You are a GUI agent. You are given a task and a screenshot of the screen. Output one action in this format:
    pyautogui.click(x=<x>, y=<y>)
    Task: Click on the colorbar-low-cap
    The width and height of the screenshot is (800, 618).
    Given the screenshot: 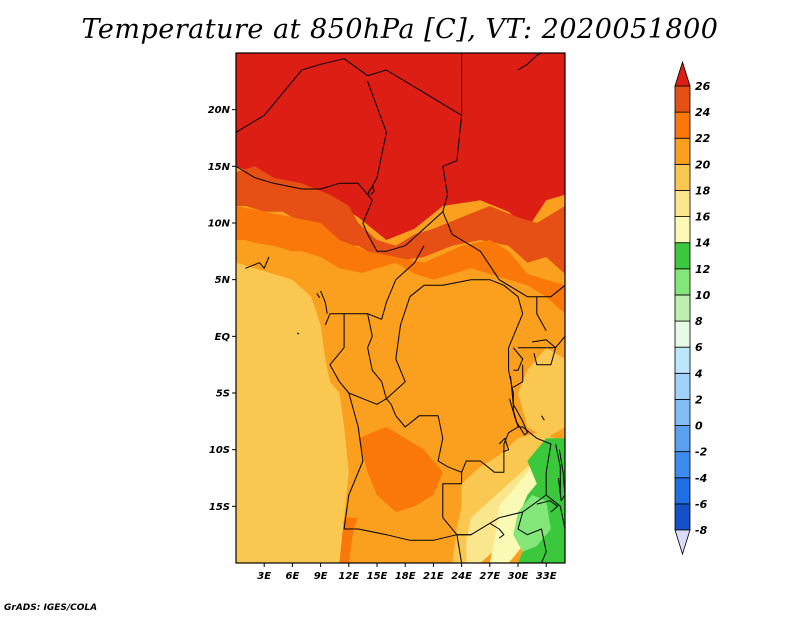 What is the action you would take?
    pyautogui.click(x=682, y=542)
    